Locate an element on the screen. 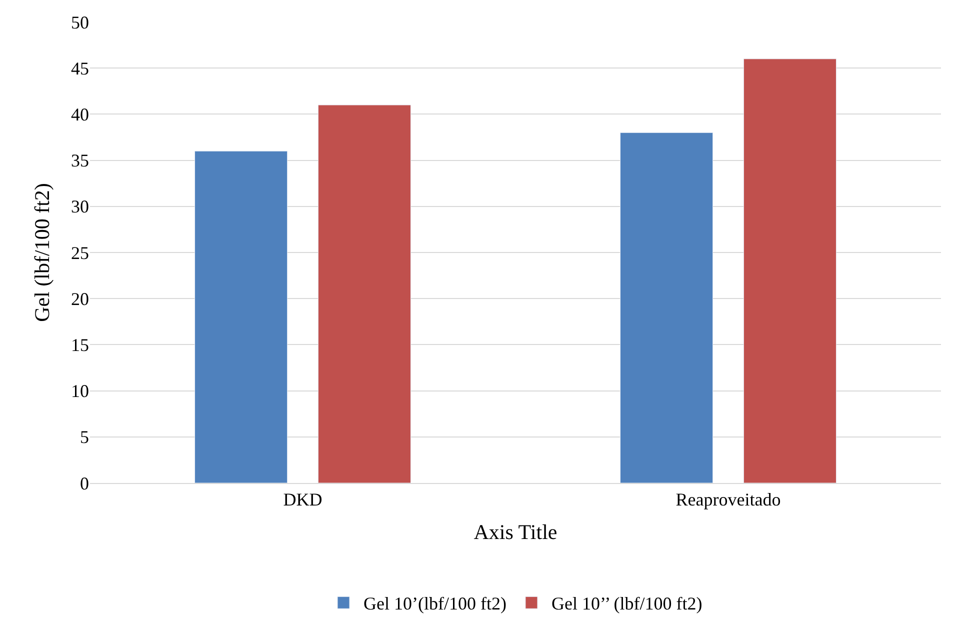 This screenshot has height=634, width=961. x-tick-label: DKD is located at coordinates (302, 500).